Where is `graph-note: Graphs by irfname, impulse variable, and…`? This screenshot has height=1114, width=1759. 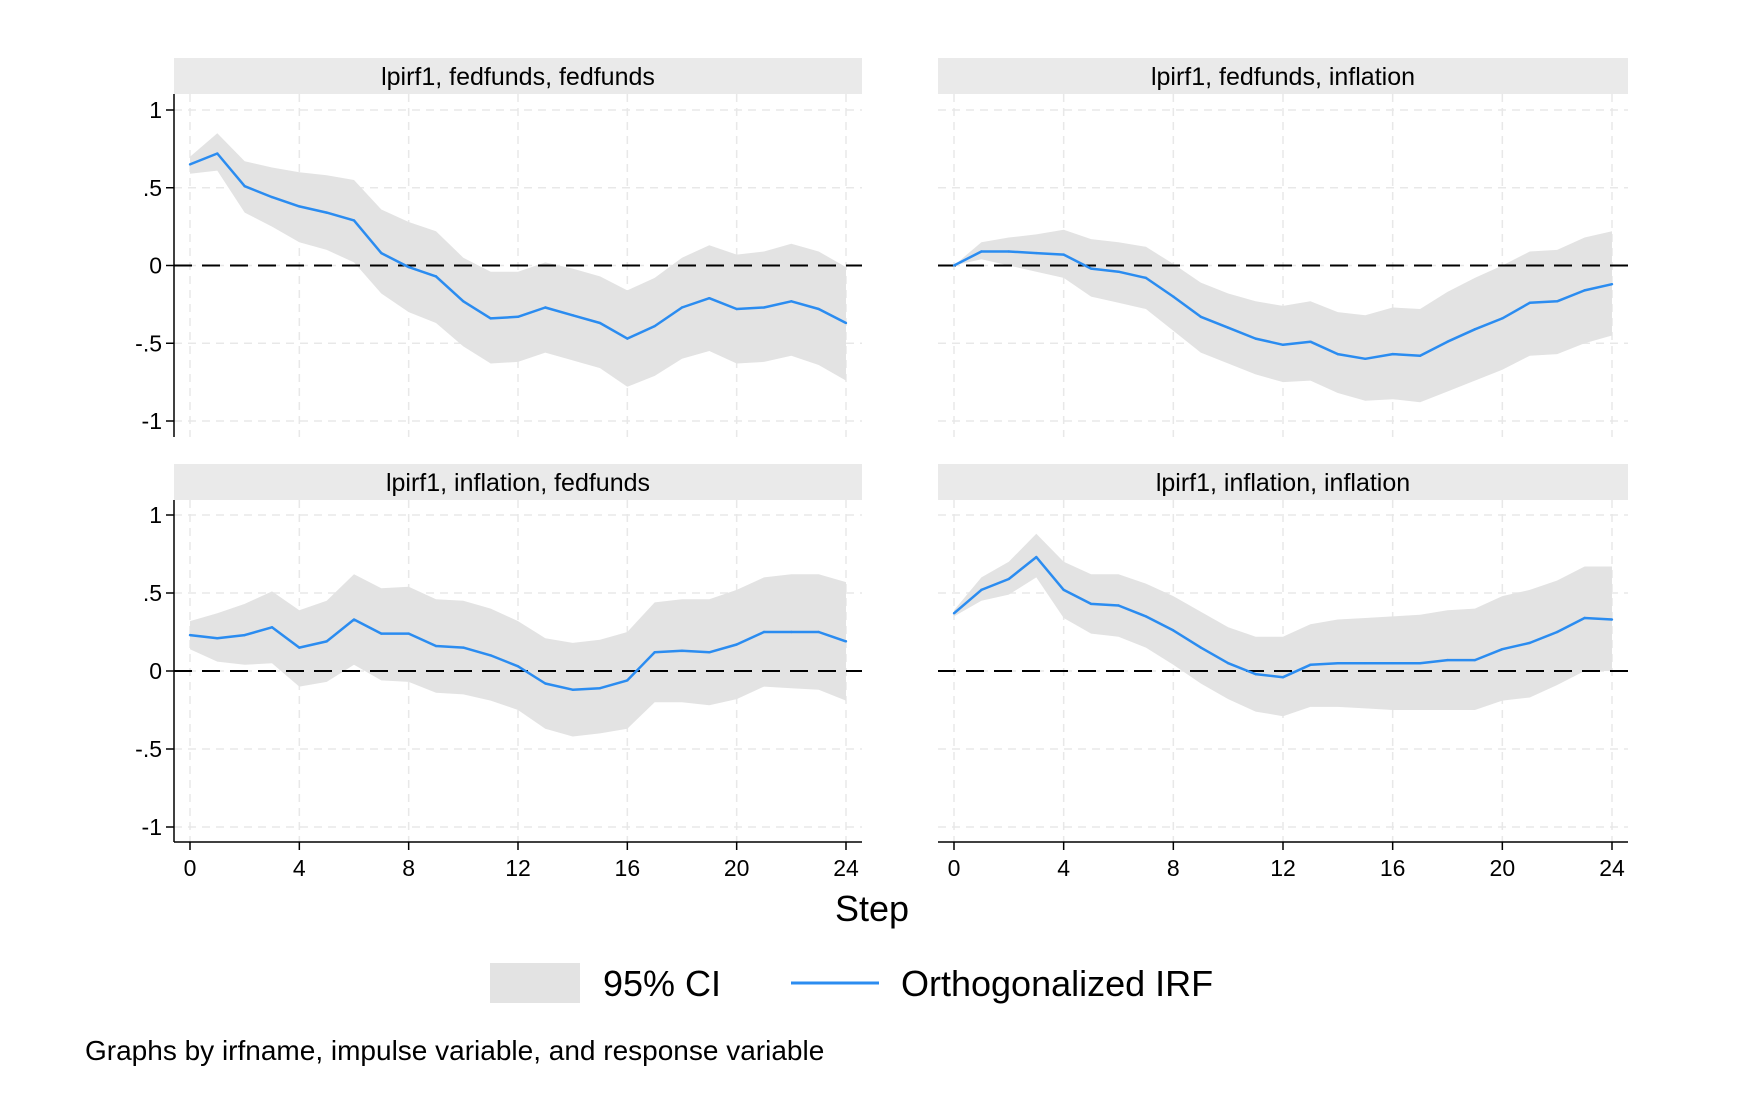
graph-note: Graphs by irfname, impulse variable, and… is located at coordinates (454, 1050).